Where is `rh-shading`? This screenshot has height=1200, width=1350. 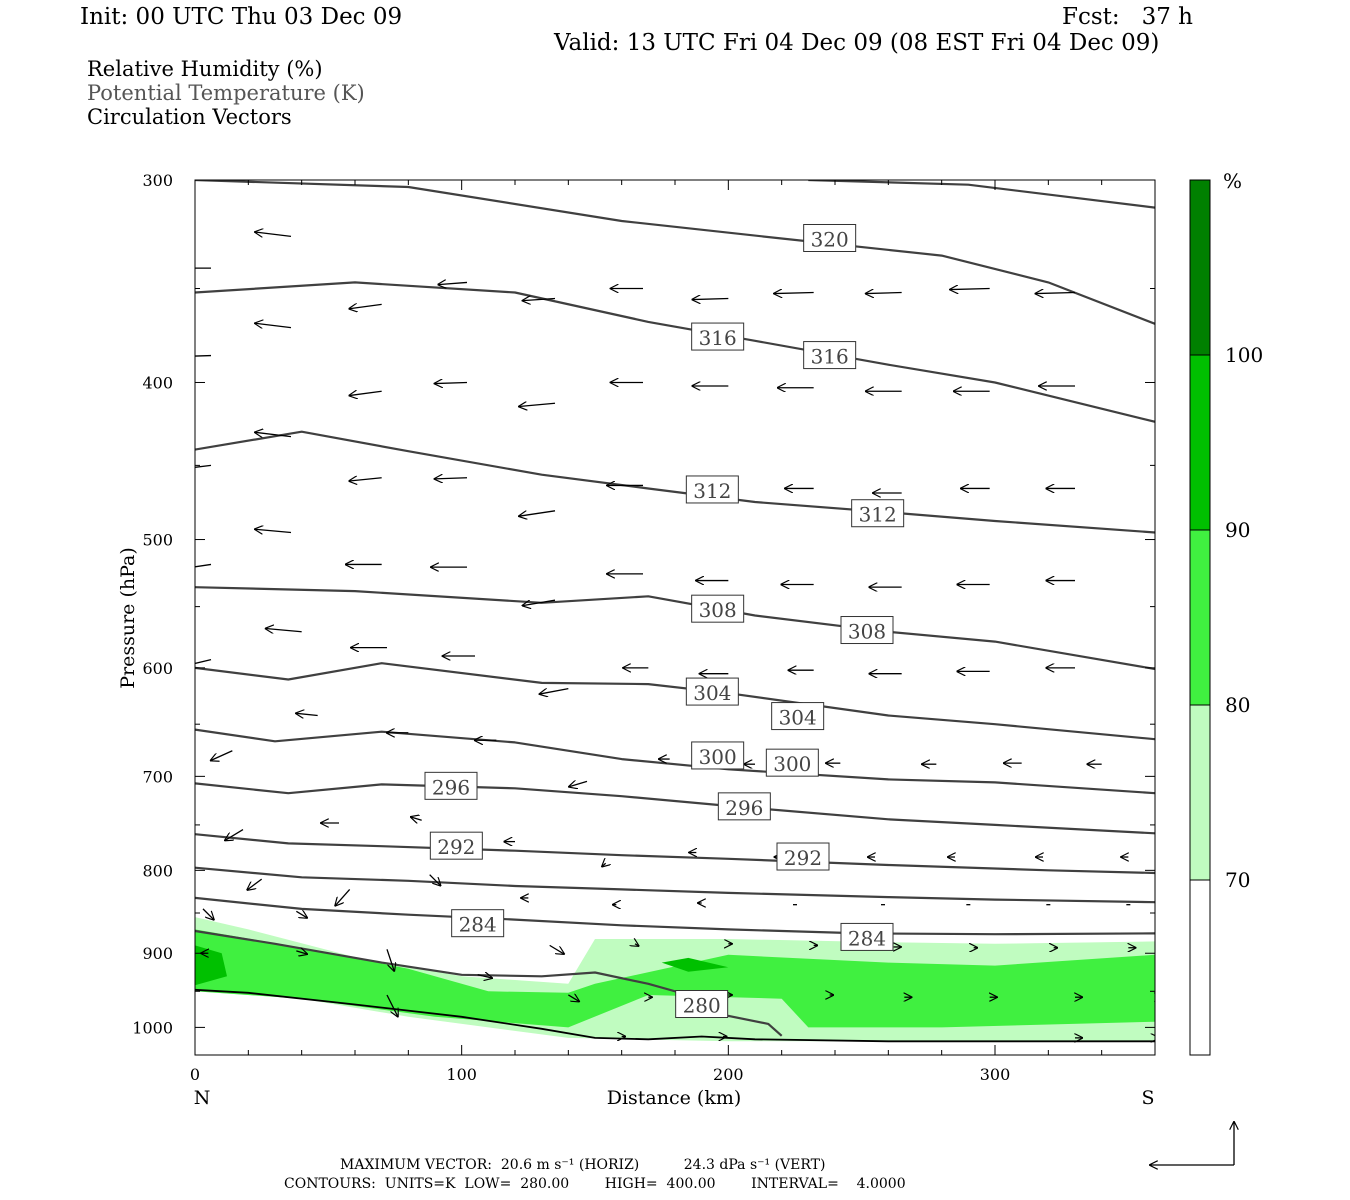
rh-shading is located at coordinates (675, 979).